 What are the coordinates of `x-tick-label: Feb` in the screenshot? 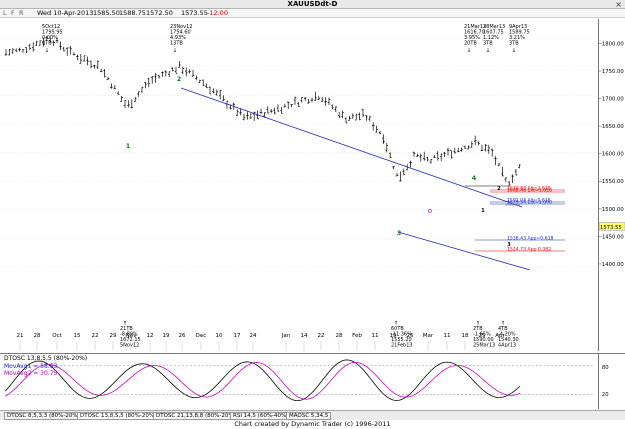 It's located at (357, 336).